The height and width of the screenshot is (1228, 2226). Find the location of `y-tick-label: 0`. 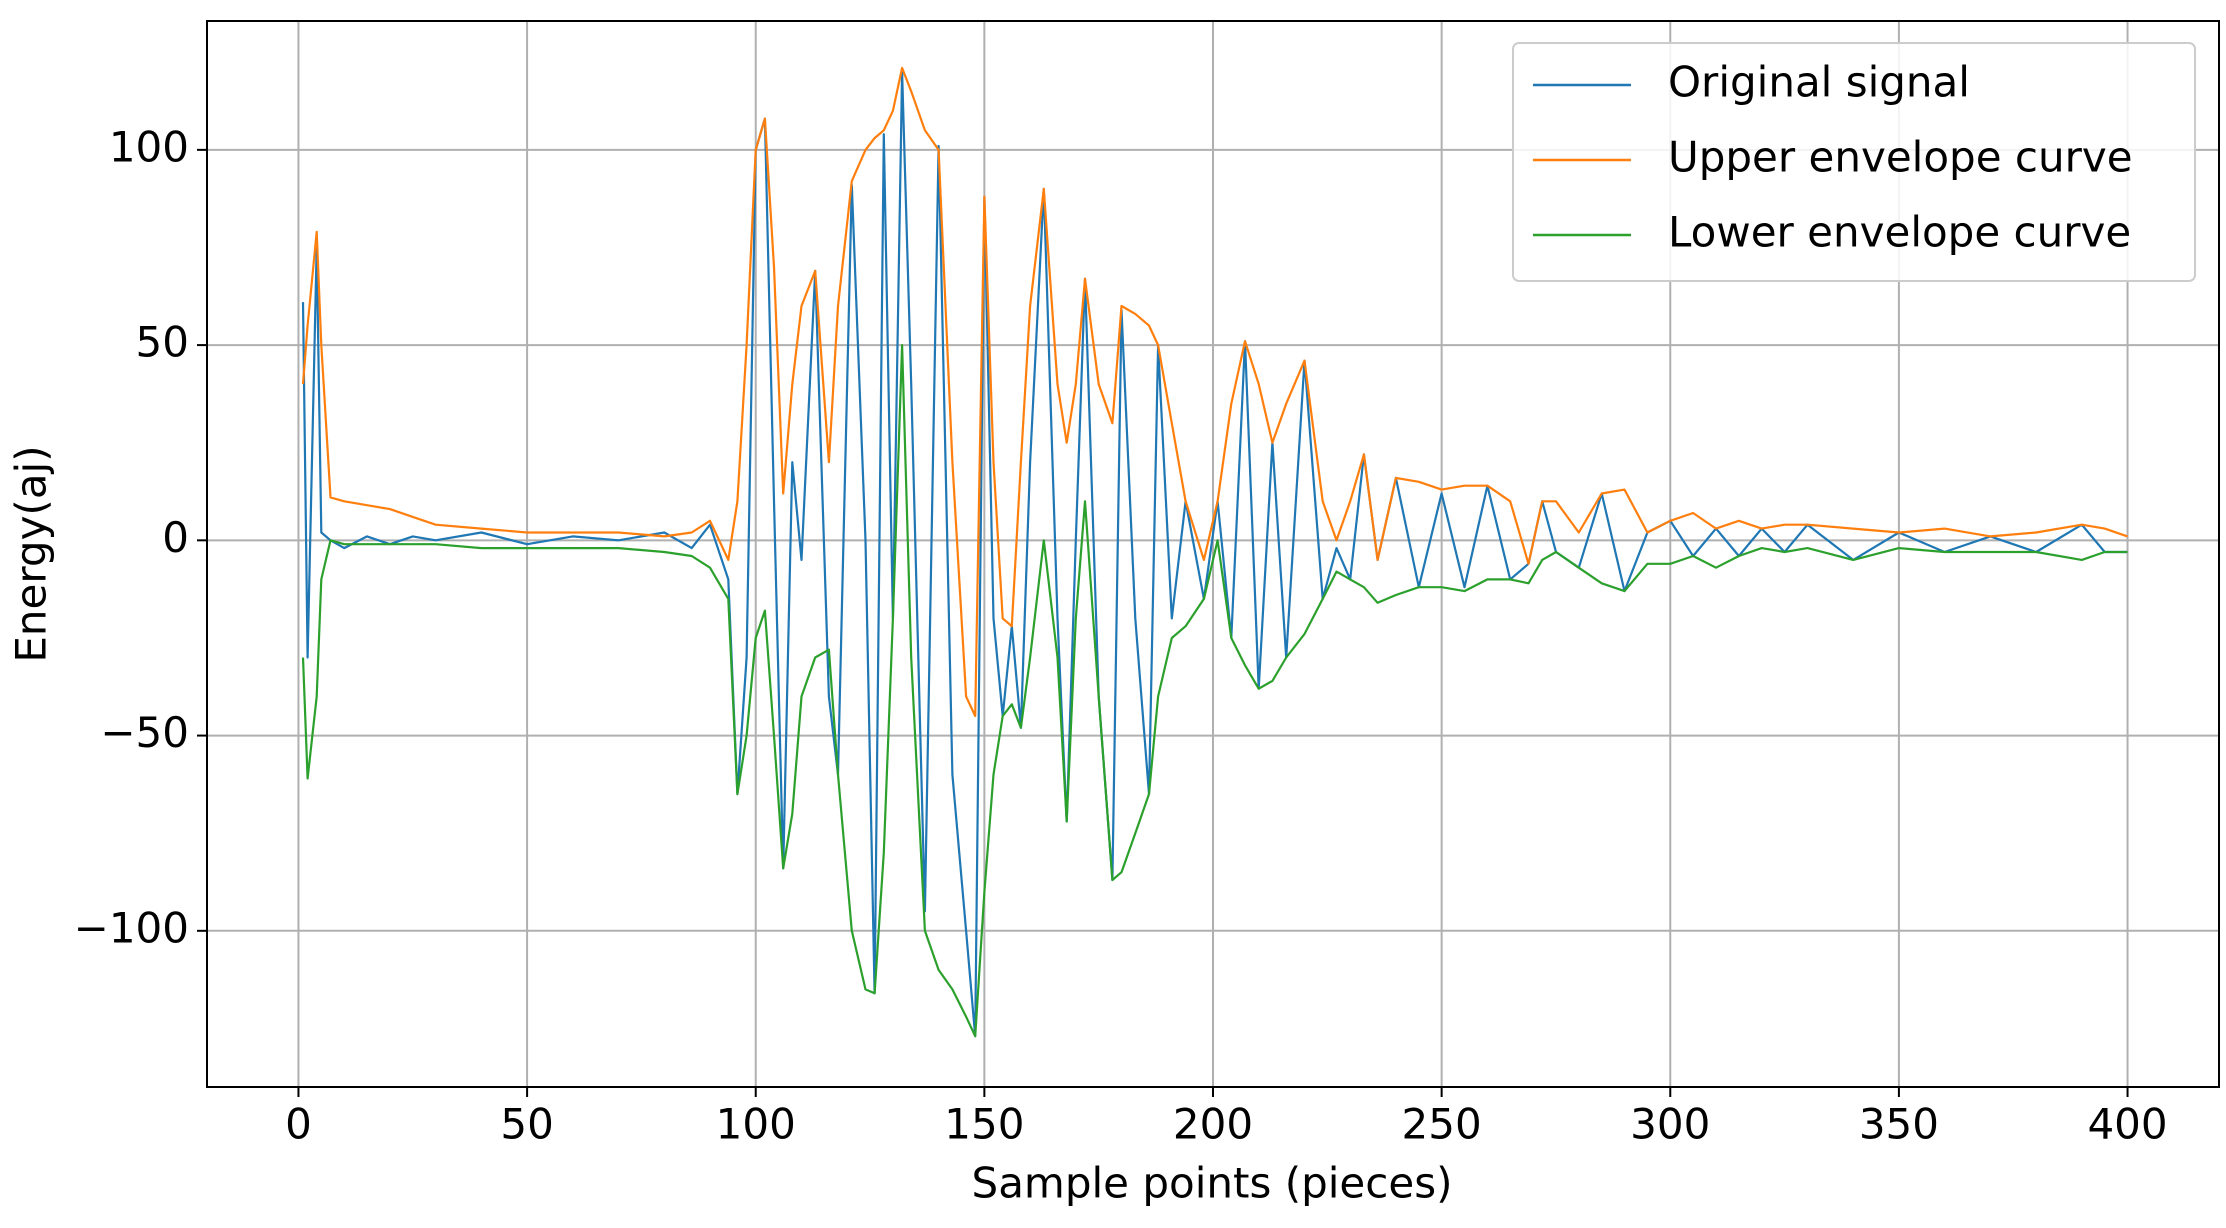

y-tick-label: 0 is located at coordinates (175, 537).